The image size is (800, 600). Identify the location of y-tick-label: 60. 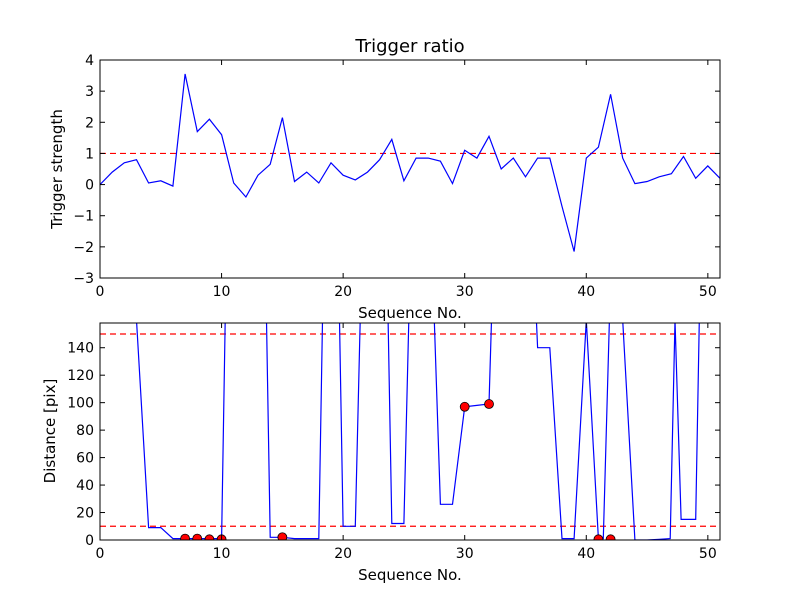
(85, 459).